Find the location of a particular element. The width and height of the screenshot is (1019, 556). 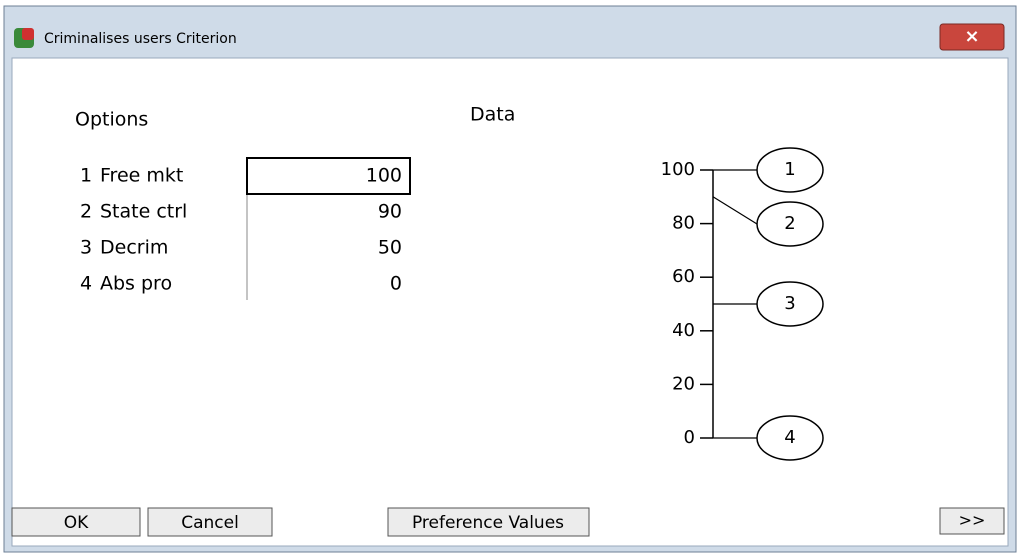

close-button-bg is located at coordinates (972, 37).